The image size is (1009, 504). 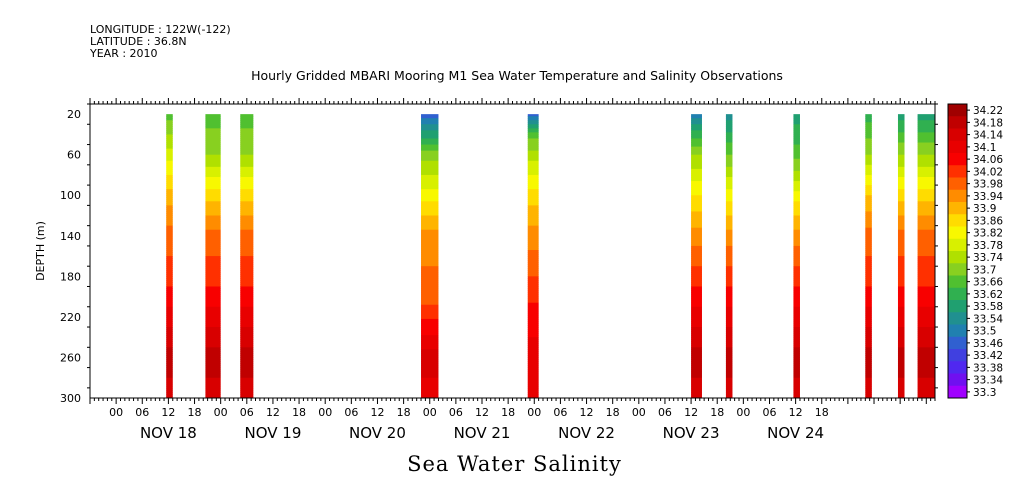 I want to click on colorbar-label: 33.38, so click(x=988, y=368).